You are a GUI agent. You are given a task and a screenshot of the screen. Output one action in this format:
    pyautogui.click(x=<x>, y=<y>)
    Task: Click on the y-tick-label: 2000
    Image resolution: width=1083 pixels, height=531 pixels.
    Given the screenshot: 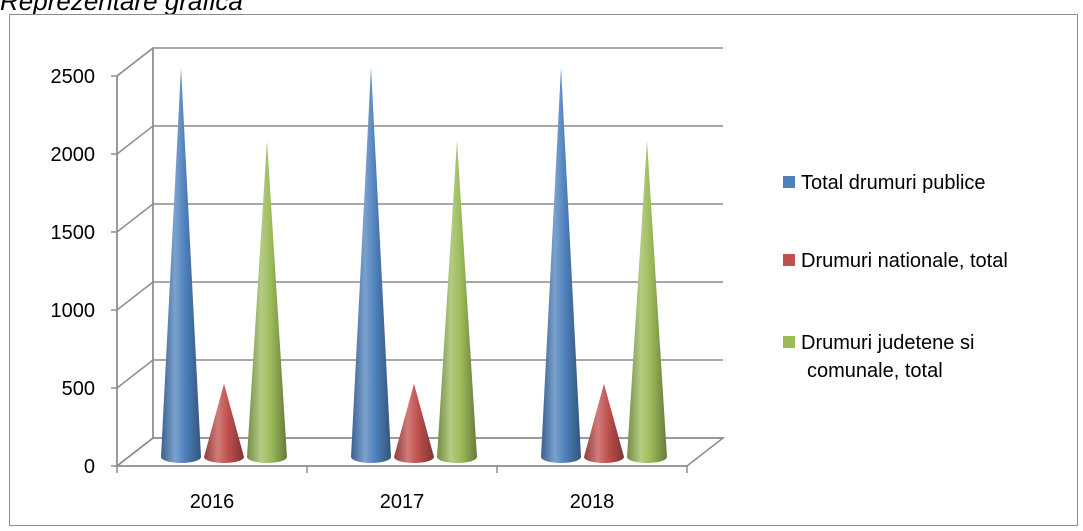 What is the action you would take?
    pyautogui.click(x=73, y=155)
    